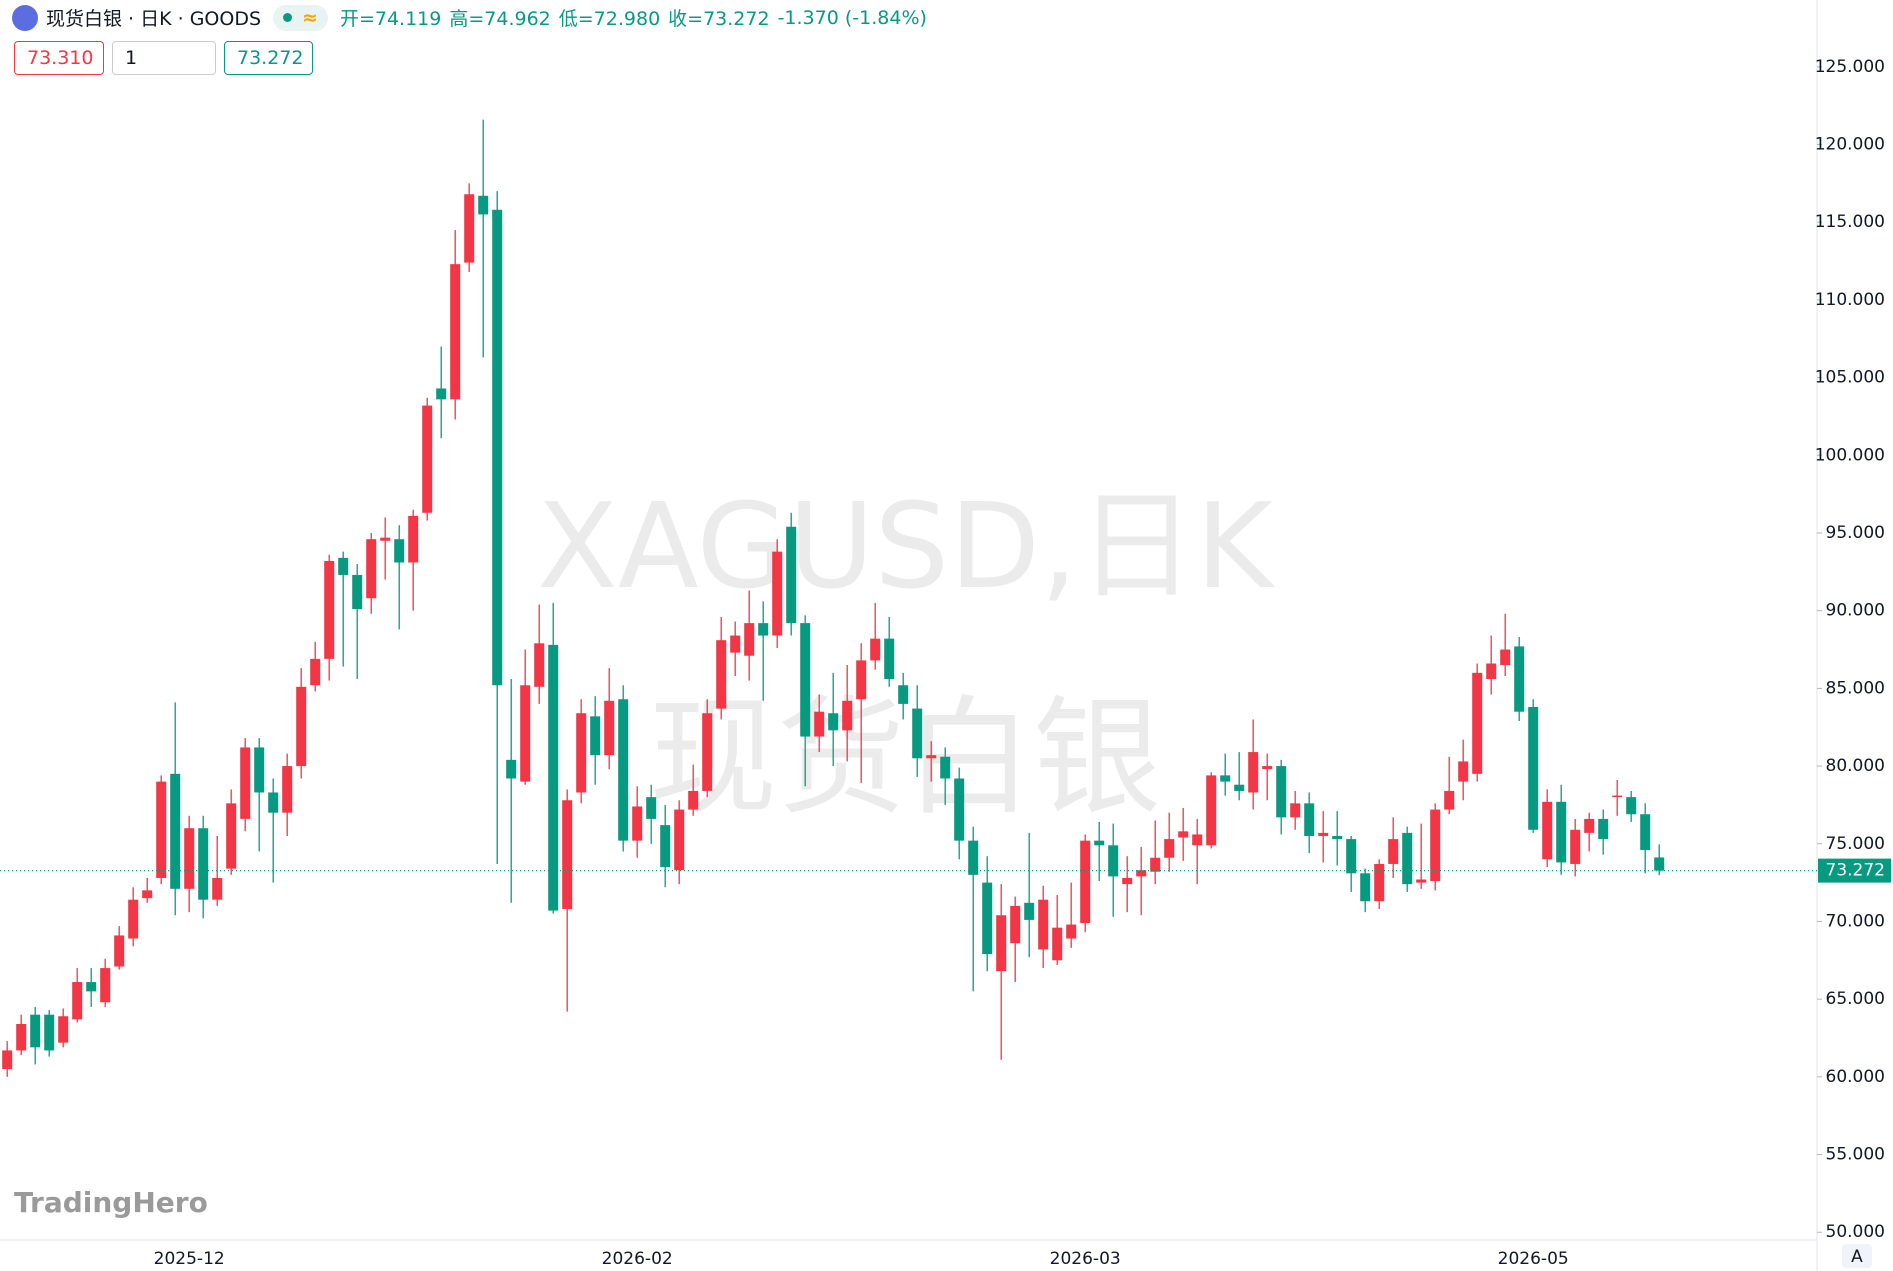  What do you see at coordinates (906, 546) in the screenshot?
I see `watermark: XAGUSD,日K` at bounding box center [906, 546].